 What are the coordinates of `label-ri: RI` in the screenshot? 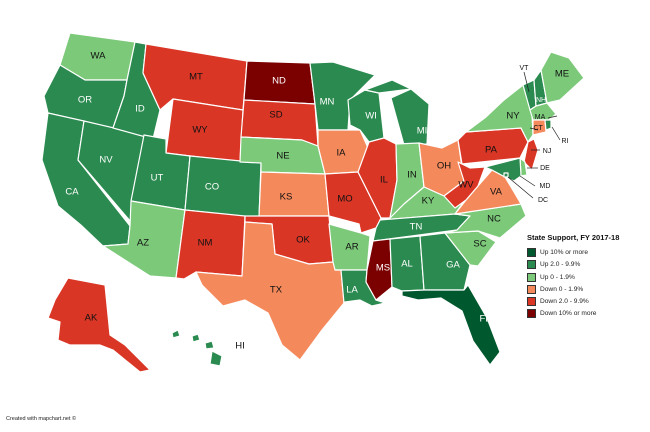 It's located at (565, 141).